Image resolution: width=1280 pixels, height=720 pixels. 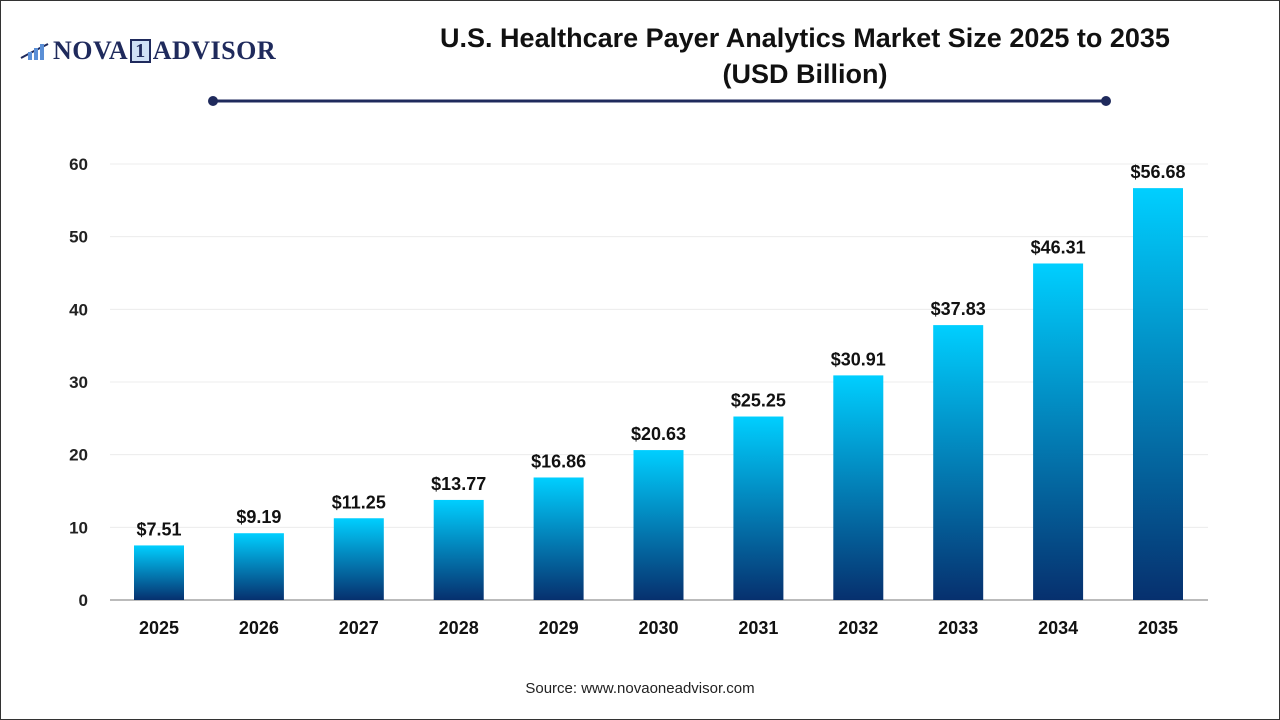 What do you see at coordinates (1158, 394) in the screenshot?
I see `bar-2035` at bounding box center [1158, 394].